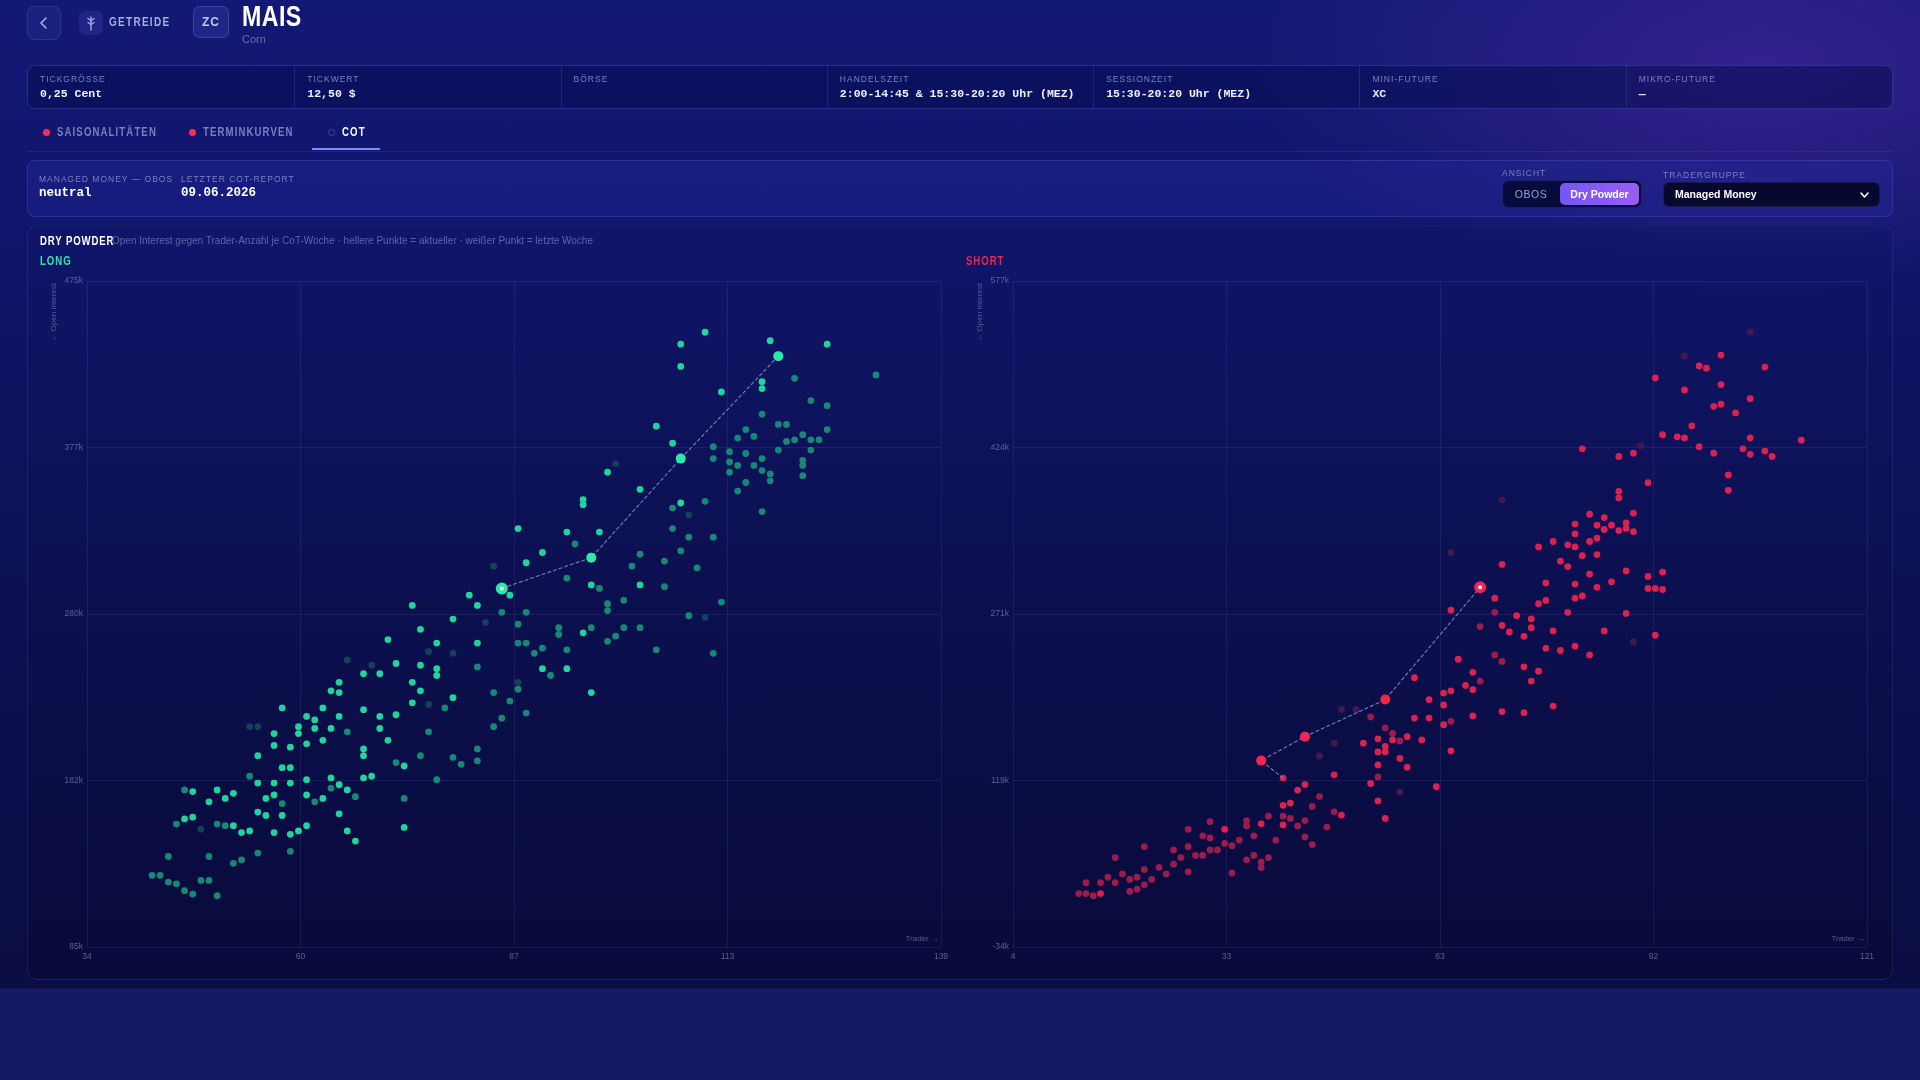 This screenshot has width=1920, height=1080. Describe the element at coordinates (300, 956) in the screenshot. I see `x-tick-label: 60` at that location.